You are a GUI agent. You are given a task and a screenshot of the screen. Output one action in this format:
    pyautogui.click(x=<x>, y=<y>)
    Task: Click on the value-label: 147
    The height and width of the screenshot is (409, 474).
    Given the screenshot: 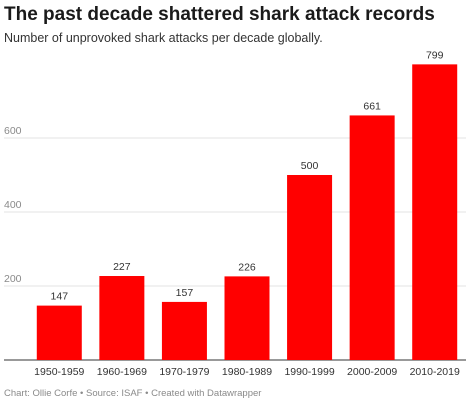 What is the action you would take?
    pyautogui.click(x=60, y=297)
    